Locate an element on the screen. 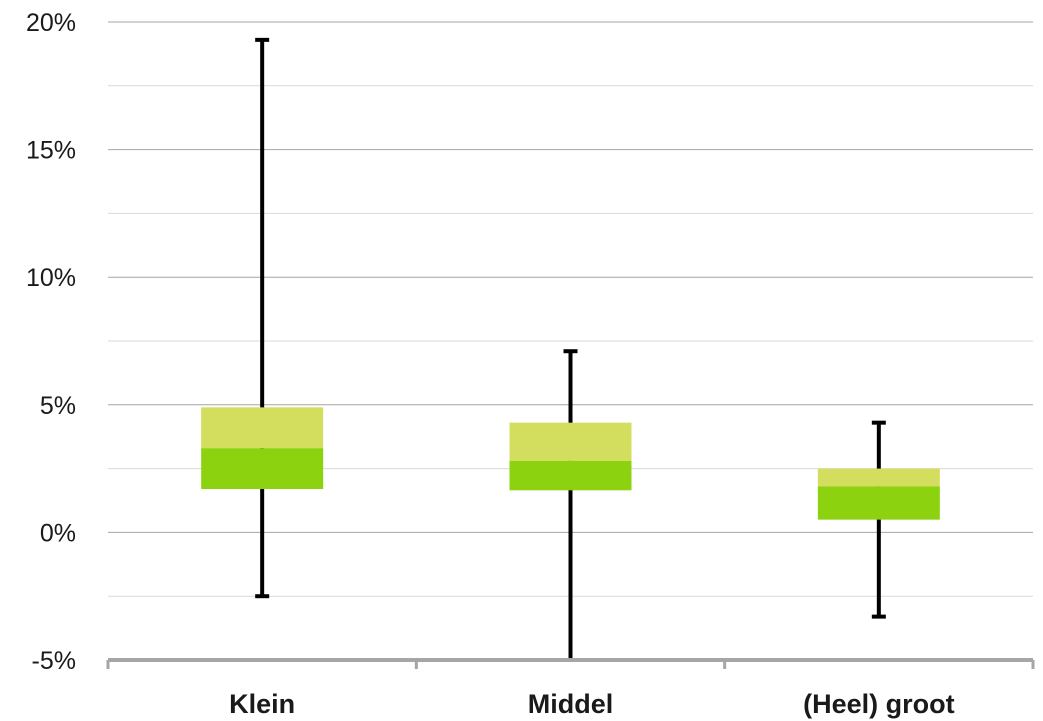  y-axis-tick-labels: -5% 0% 5% 10% 15% 20% is located at coordinates (51, 342).